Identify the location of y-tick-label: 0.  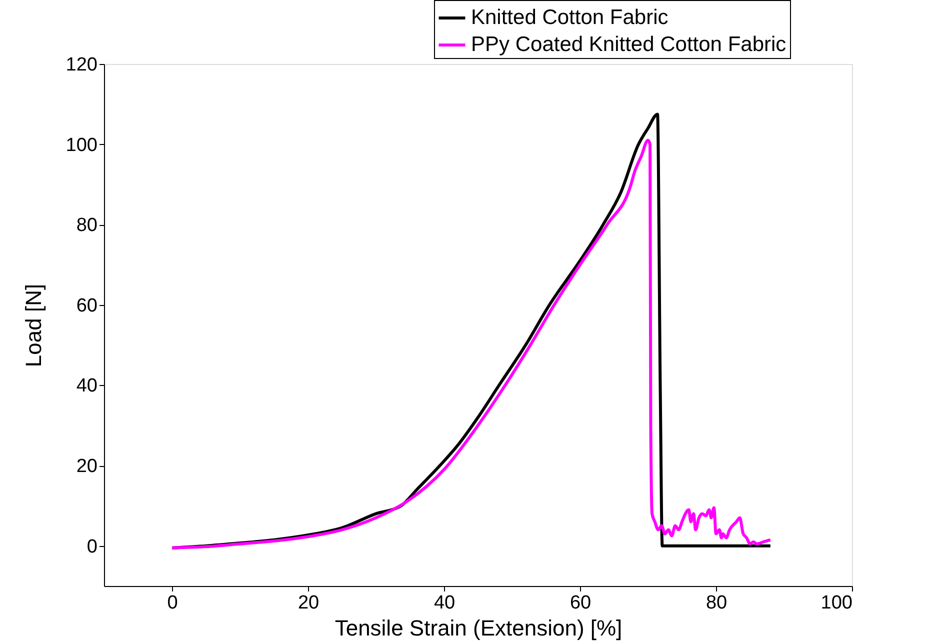
(92, 547).